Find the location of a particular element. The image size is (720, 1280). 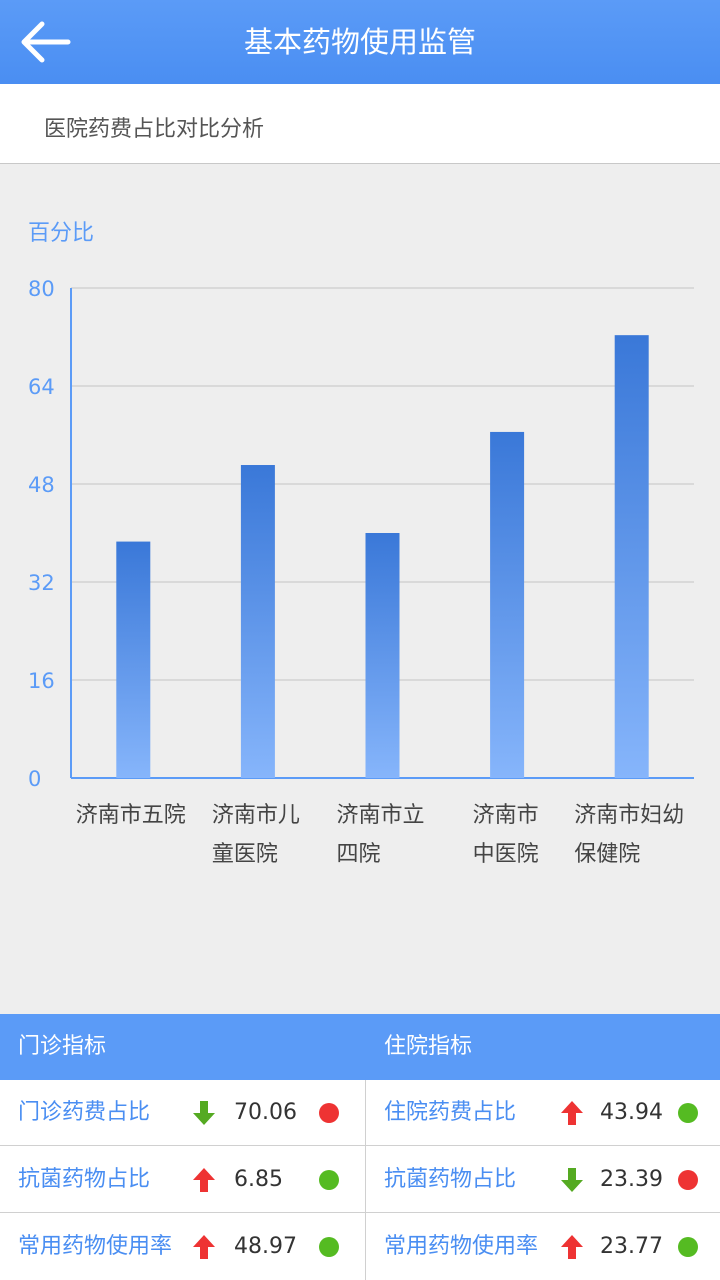

indicator-row: 常用药物使用率 23.77 is located at coordinates (543, 1247).